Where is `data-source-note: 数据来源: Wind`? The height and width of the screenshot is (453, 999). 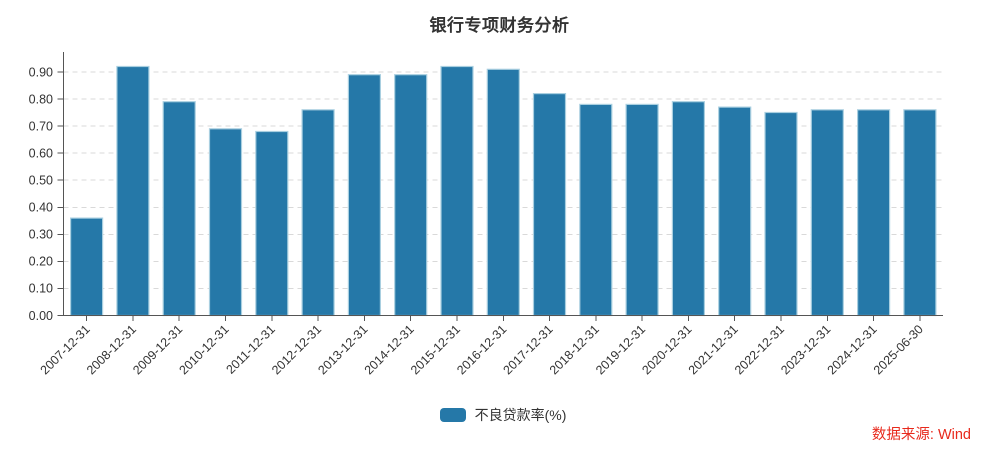 data-source-note: 数据来源: Wind is located at coordinates (921, 435).